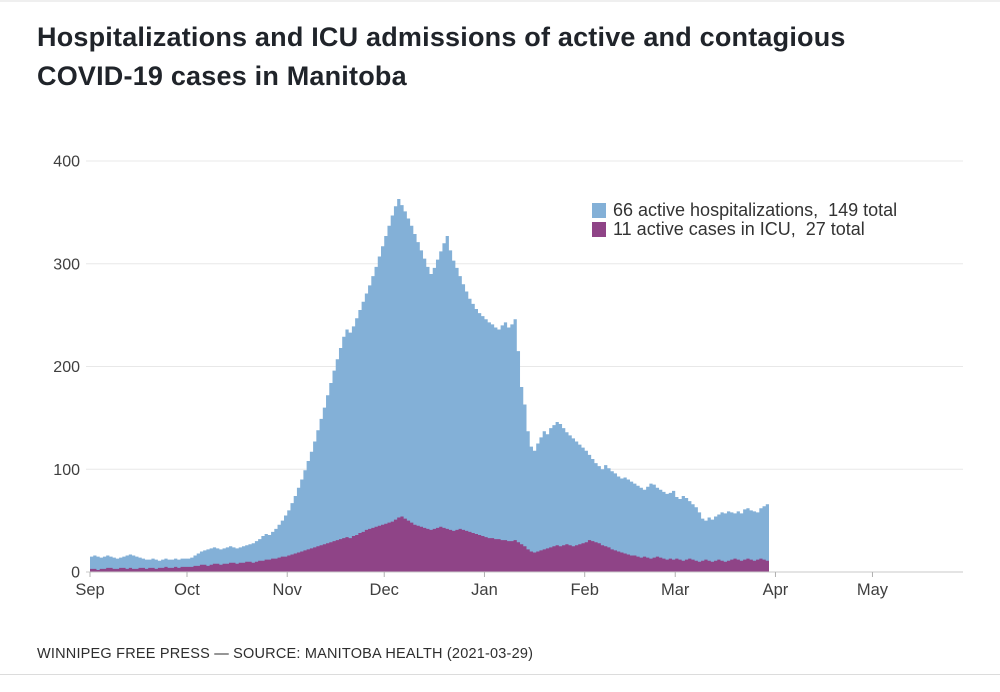 This screenshot has width=1000, height=692. What do you see at coordinates (739, 229) in the screenshot?
I see `legend-label-icu: 11 active cases in ICU, 27 total` at bounding box center [739, 229].